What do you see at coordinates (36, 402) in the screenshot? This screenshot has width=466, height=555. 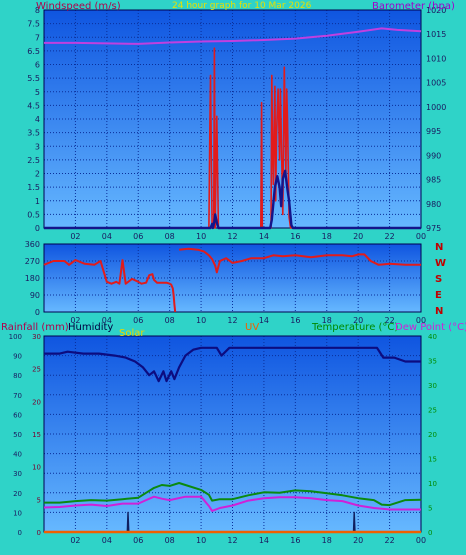 I see `rainfall-y-tick-label: 20` at bounding box center [36, 402].